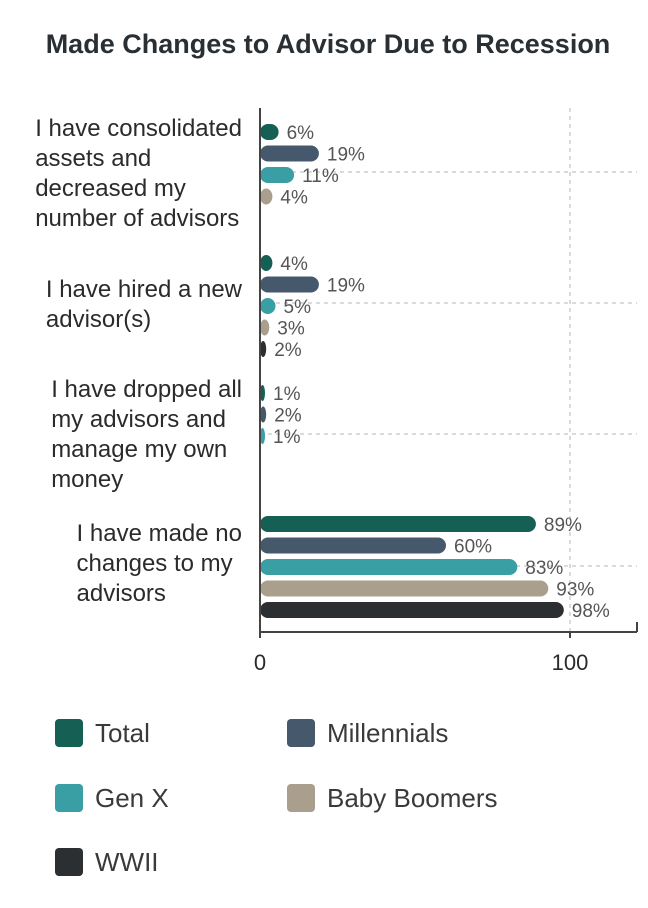 The height and width of the screenshot is (908, 648). What do you see at coordinates (144, 304) in the screenshot?
I see `category-label-1: I have hired a new advisor(s)` at bounding box center [144, 304].